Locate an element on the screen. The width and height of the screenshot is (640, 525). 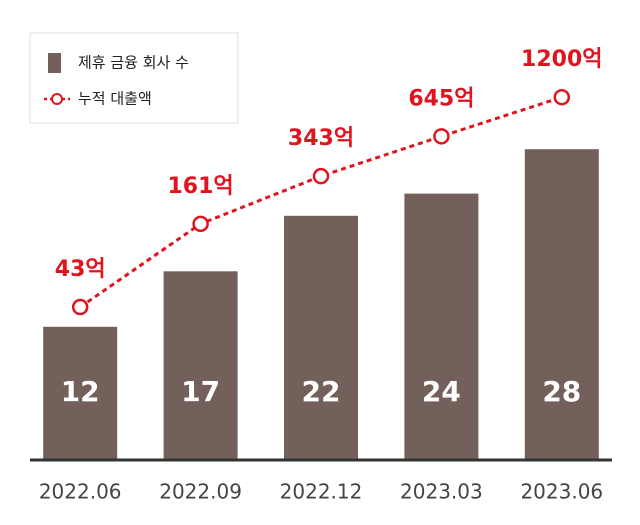
line-value-label: 43억 is located at coordinates (80, 269).